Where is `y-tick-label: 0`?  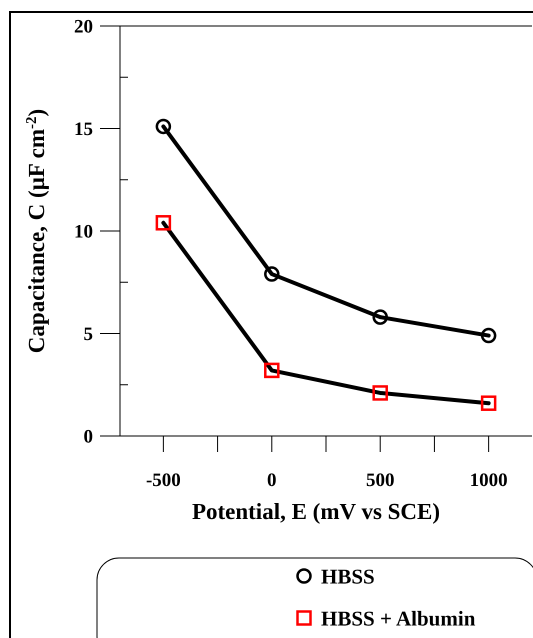
y-tick-label: 0 is located at coordinates (88, 437).